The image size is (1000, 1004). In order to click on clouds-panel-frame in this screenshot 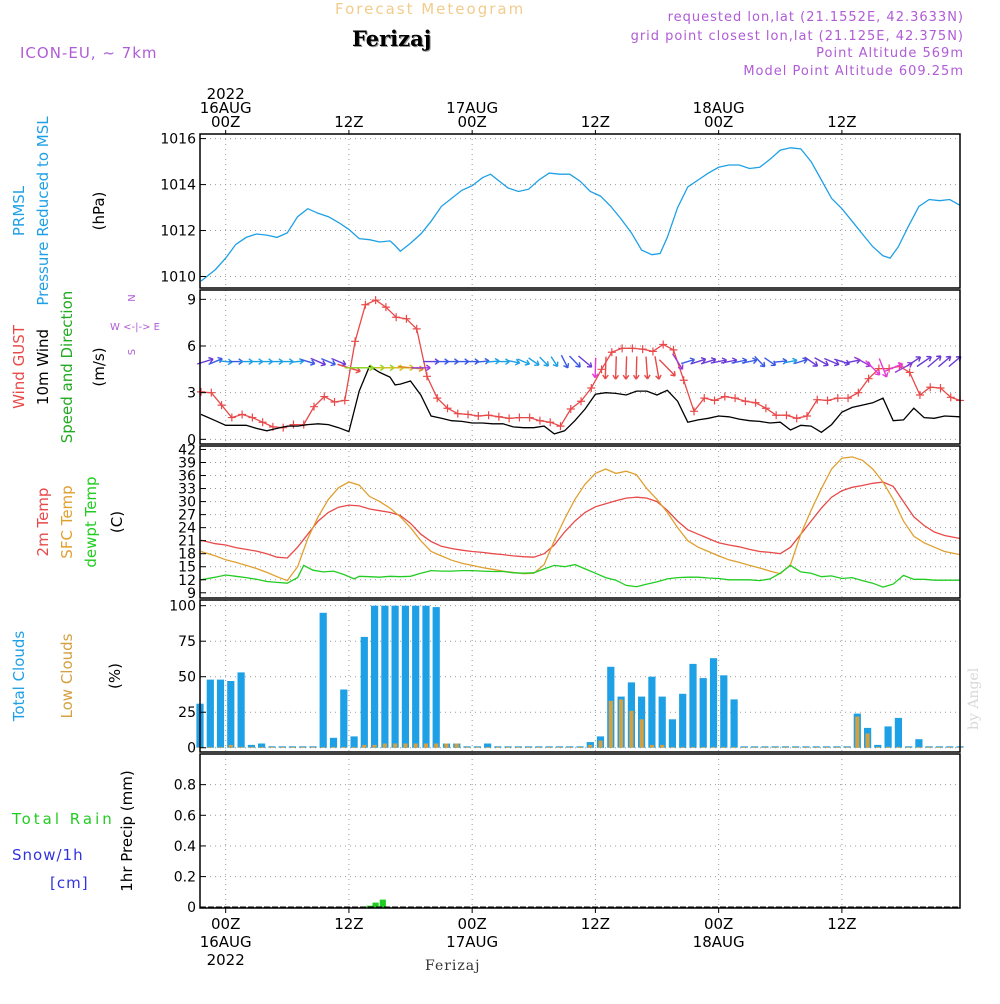, I will do `click(580, 676)`.